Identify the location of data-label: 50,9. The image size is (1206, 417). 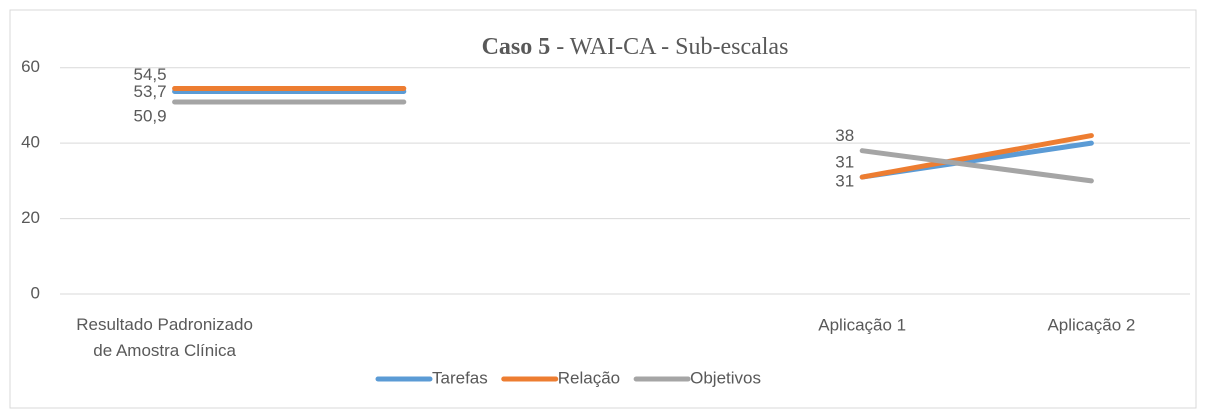
(150, 116).